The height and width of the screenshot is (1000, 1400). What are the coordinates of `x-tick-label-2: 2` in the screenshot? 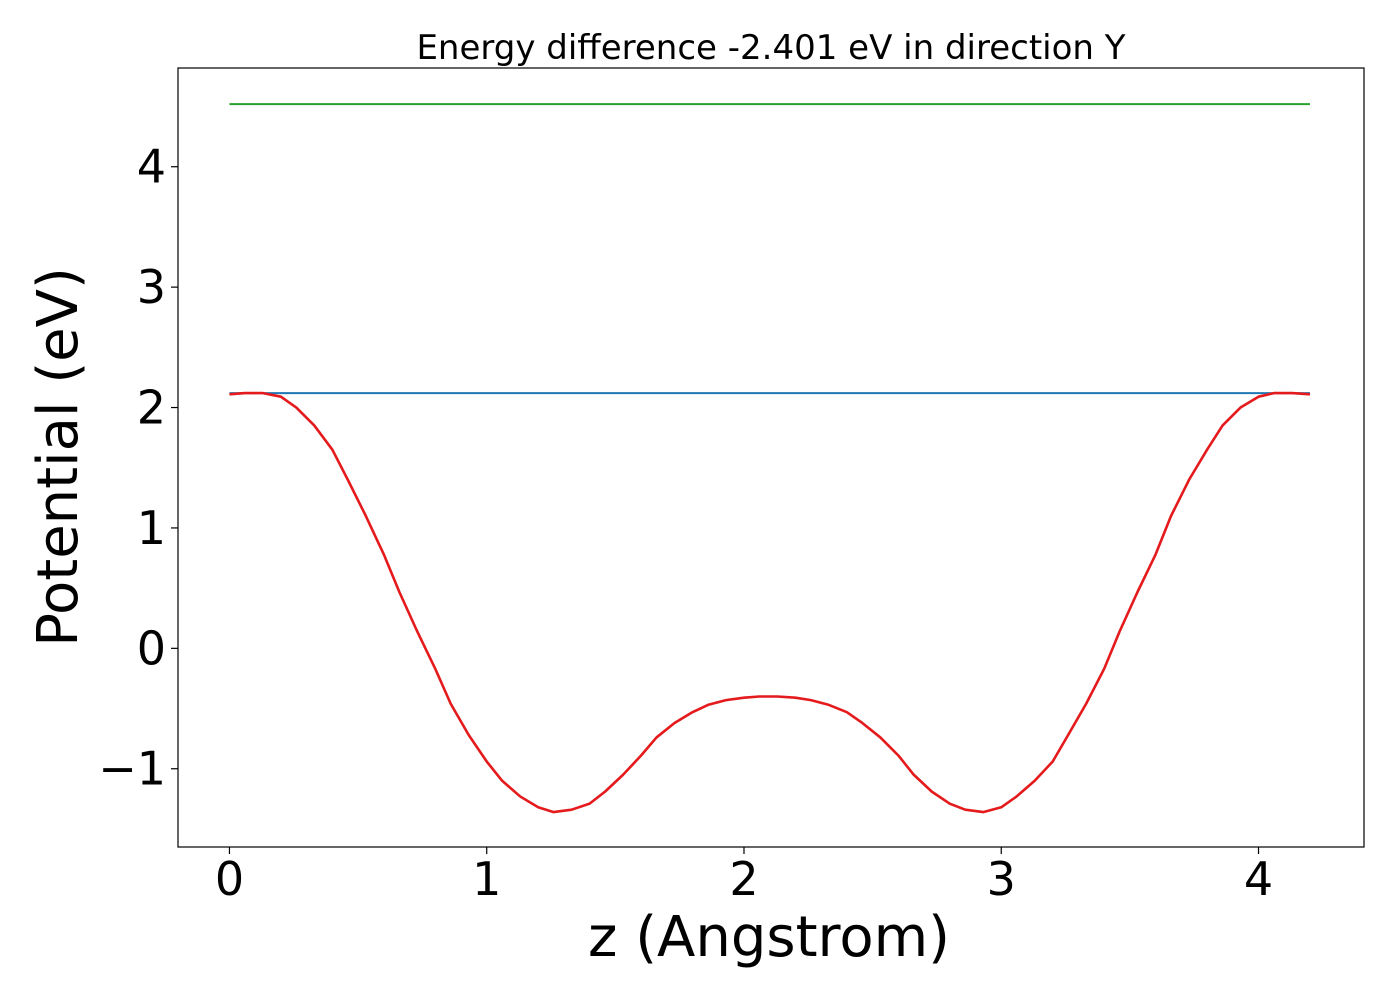 It's located at (743, 879).